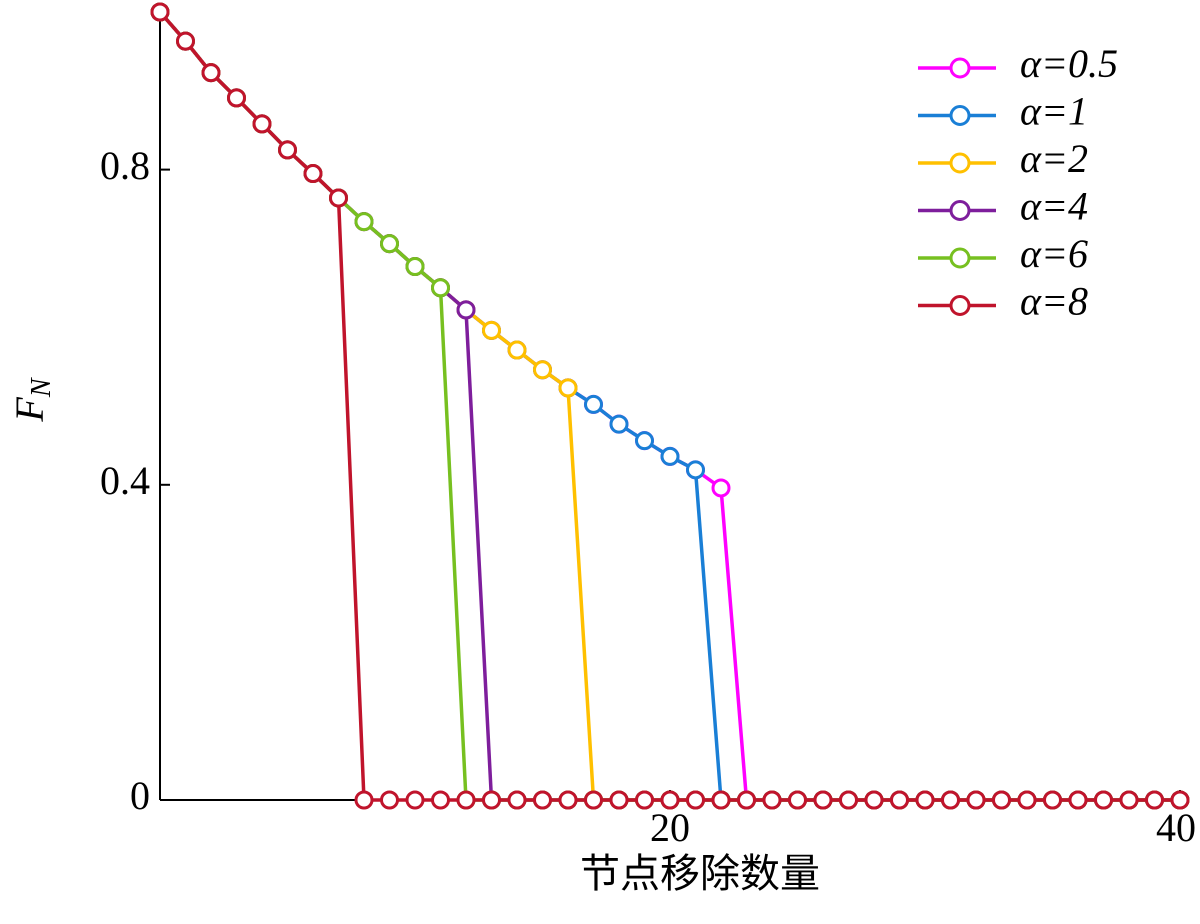  I want to click on legend-label: α=8, so click(1054, 301).